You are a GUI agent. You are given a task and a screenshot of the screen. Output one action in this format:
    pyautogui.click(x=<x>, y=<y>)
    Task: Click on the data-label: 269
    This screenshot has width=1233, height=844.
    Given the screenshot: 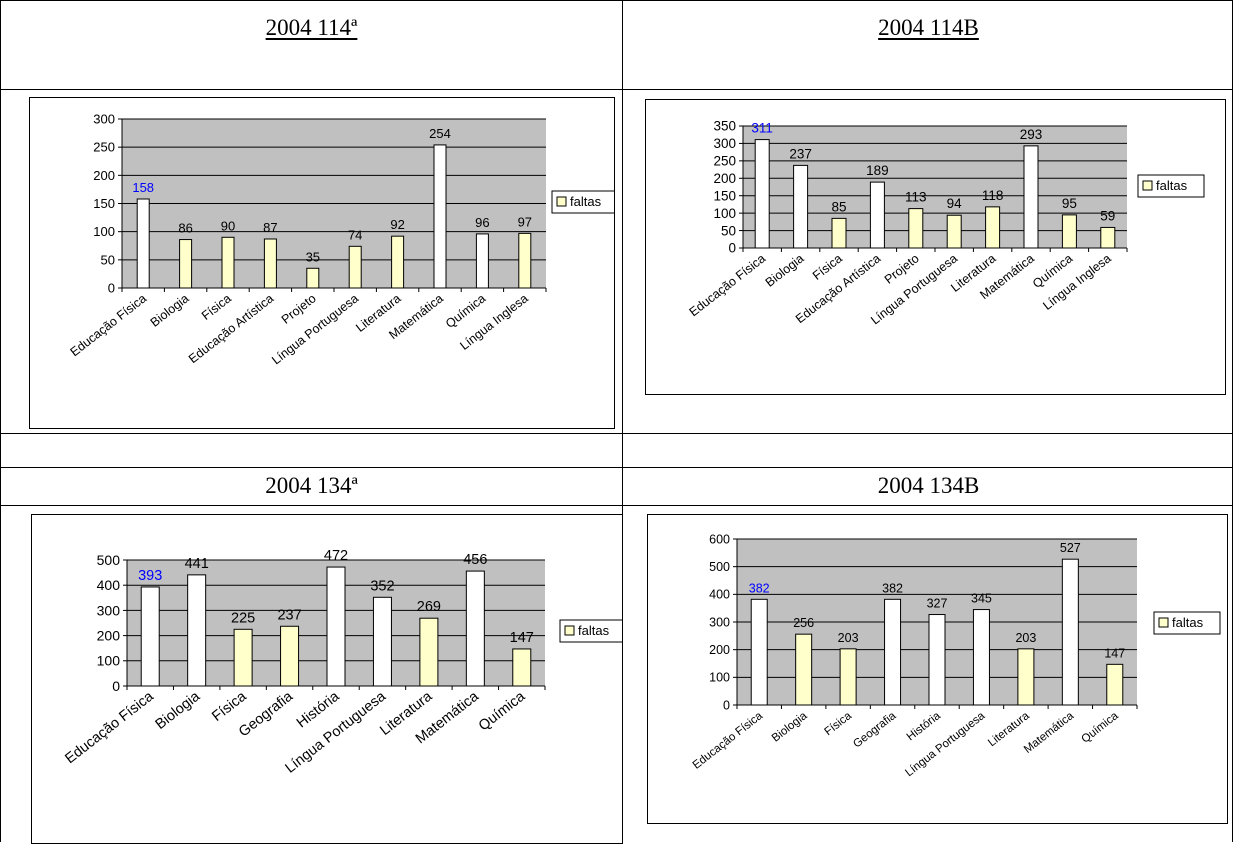 What is the action you would take?
    pyautogui.click(x=429, y=607)
    